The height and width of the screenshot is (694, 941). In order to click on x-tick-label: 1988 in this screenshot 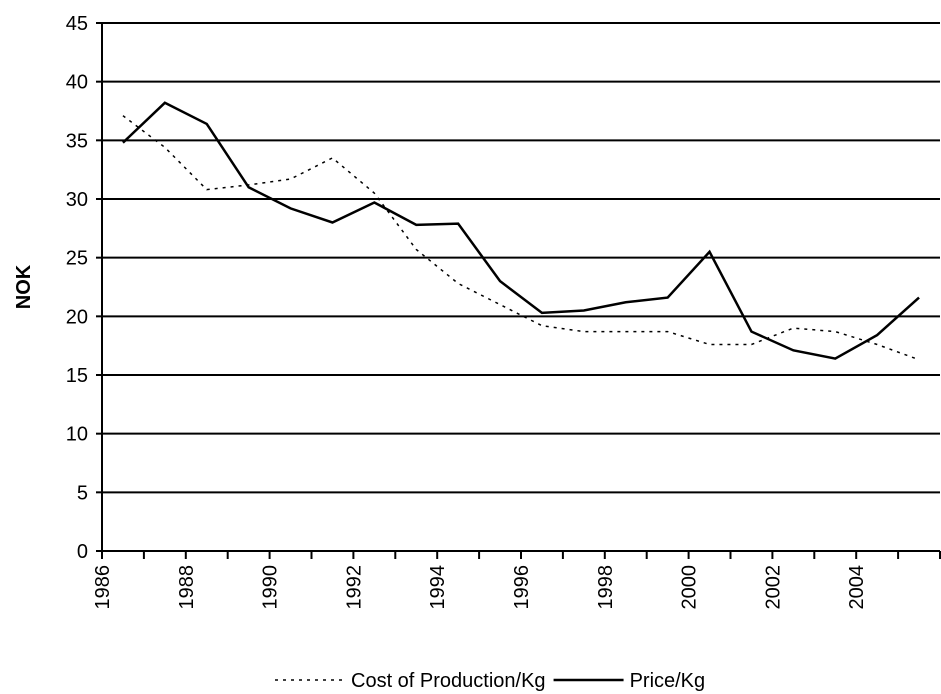, I will do `click(187, 587)`.